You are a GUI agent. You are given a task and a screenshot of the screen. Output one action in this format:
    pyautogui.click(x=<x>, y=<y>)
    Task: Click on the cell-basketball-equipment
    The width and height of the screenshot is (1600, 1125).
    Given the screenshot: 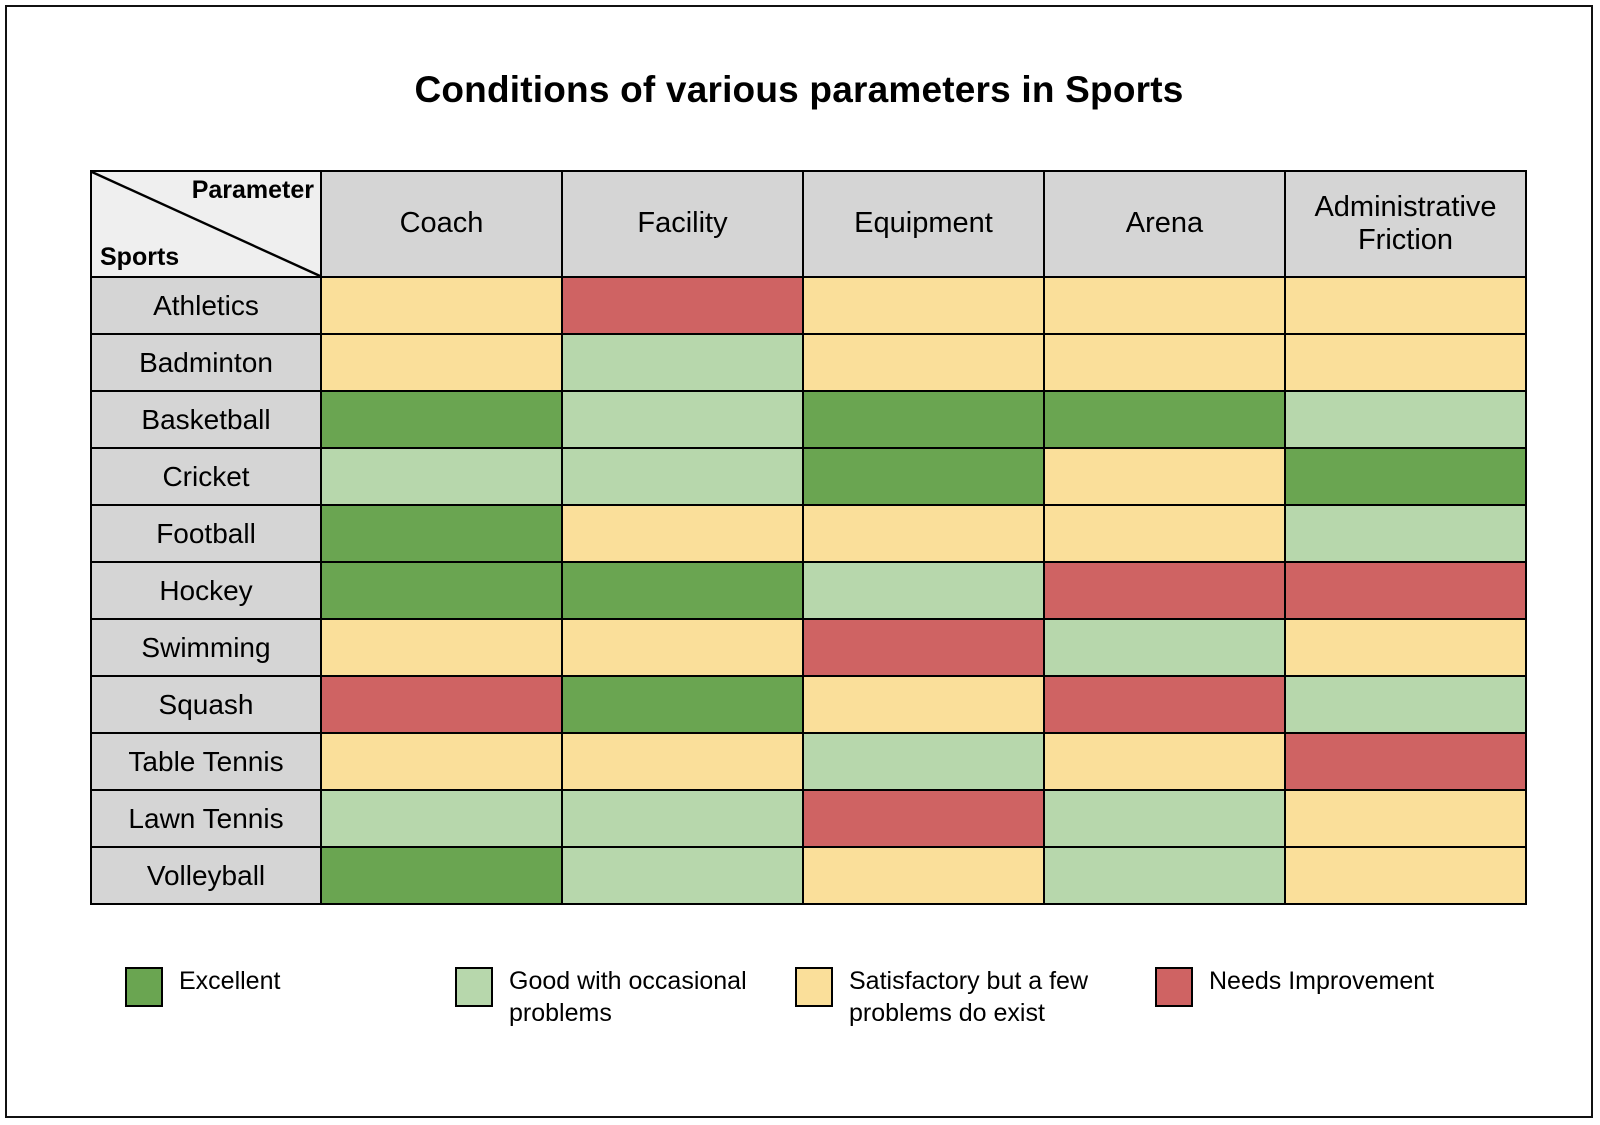 What is the action you would take?
    pyautogui.click(x=923, y=419)
    